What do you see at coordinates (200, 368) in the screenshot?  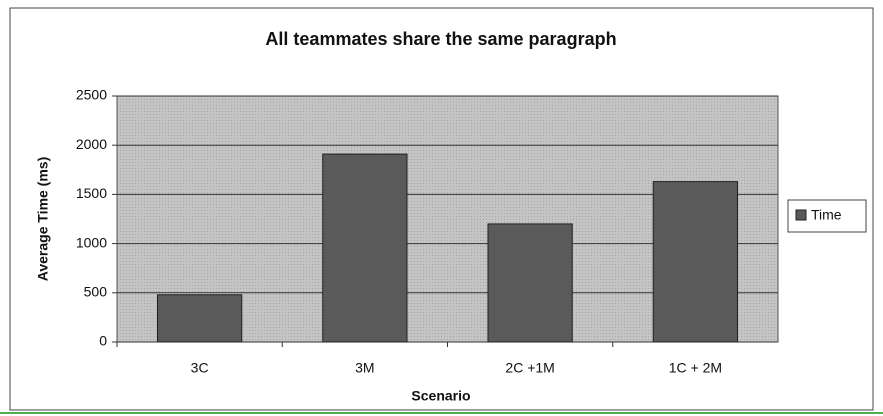 I see `x-tick-label: 3C` at bounding box center [200, 368].